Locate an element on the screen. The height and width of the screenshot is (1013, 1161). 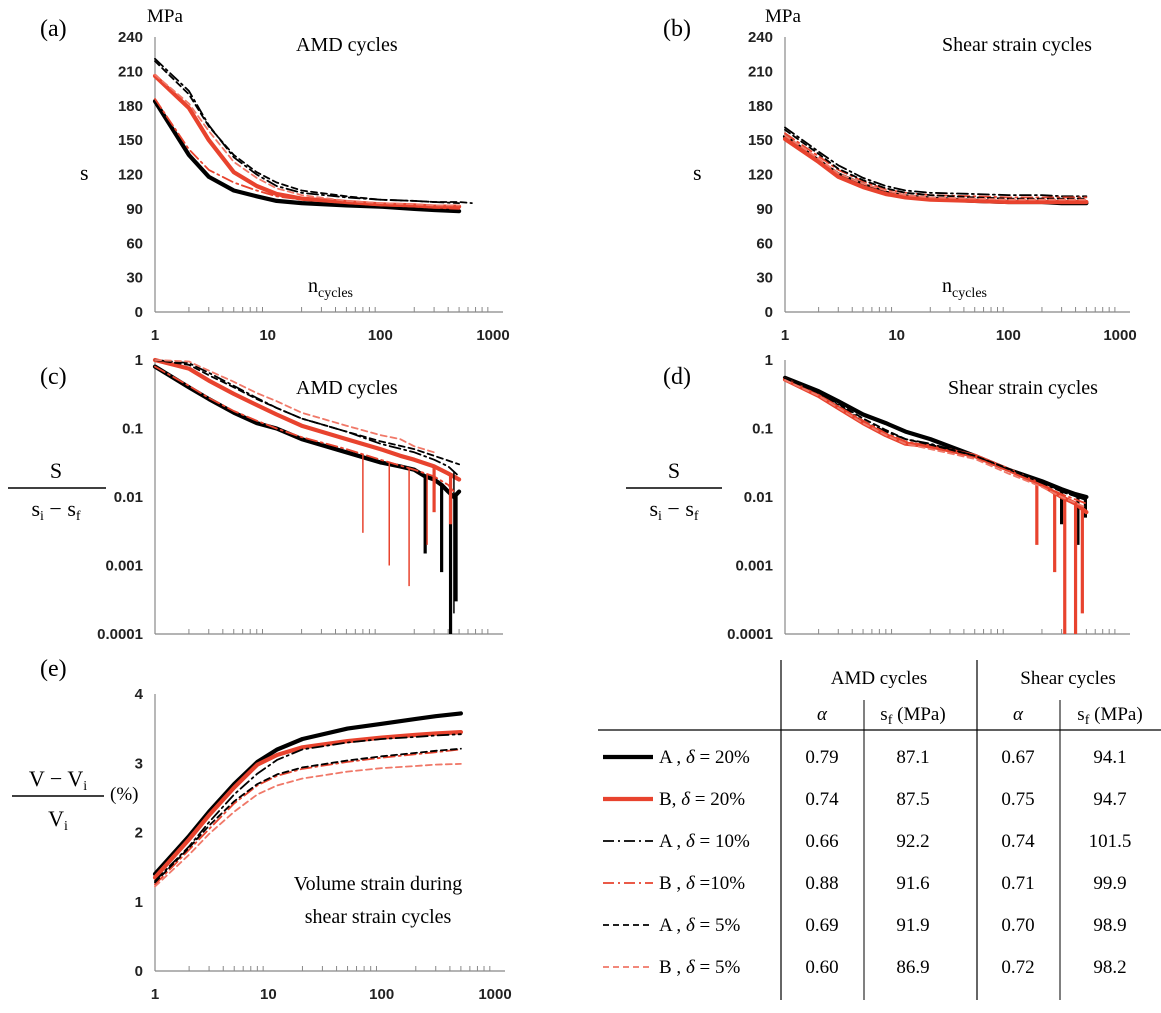
table-header-shear-sf: sf (MPa) is located at coordinates (1109, 716).